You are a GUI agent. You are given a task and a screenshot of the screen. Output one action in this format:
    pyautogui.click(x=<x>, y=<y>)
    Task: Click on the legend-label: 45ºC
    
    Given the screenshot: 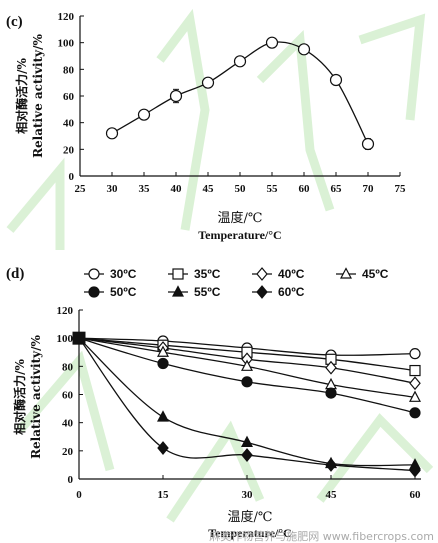 What is the action you would take?
    pyautogui.click(x=375, y=274)
    